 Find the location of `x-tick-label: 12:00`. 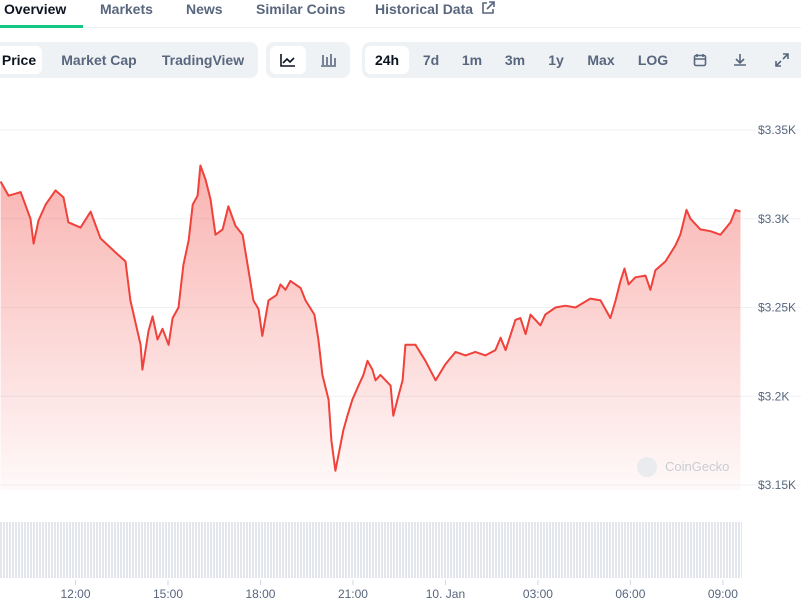

x-tick-label: 12:00 is located at coordinates (76, 594).